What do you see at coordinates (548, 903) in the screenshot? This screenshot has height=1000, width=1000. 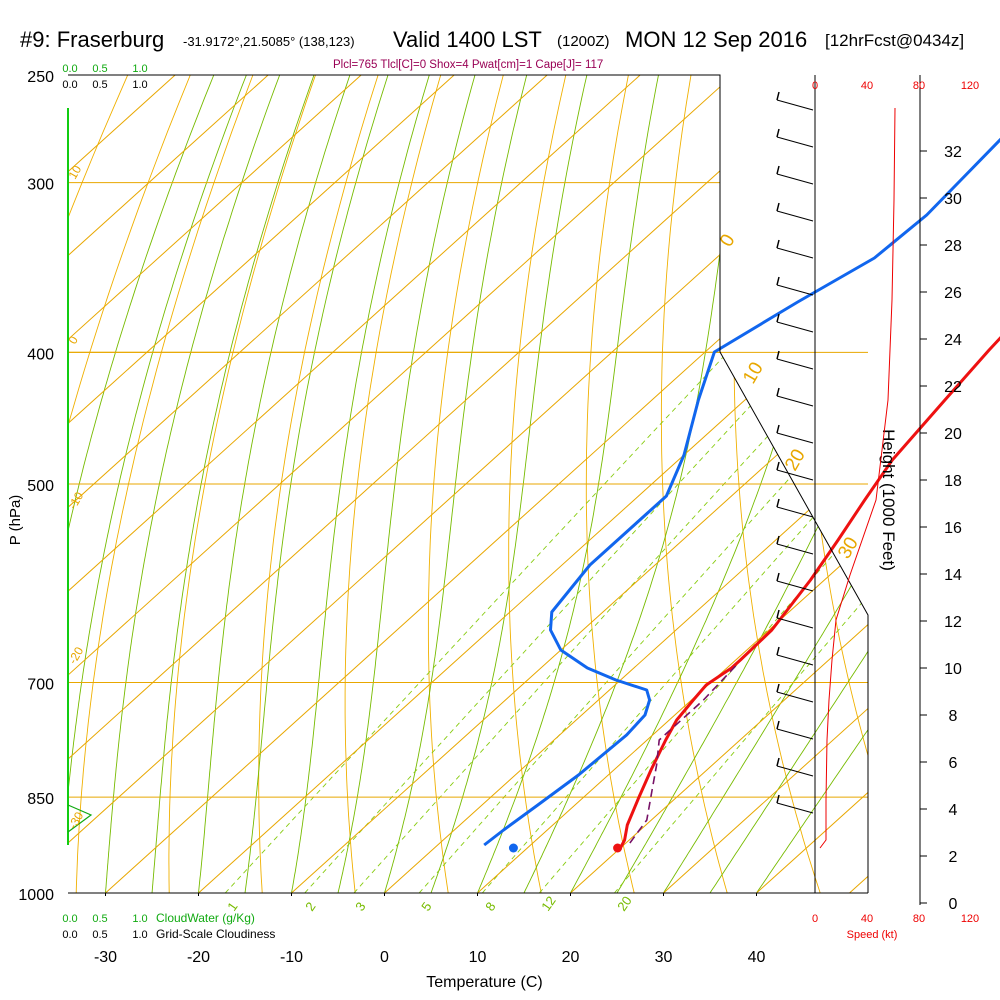 I see `mixing-ratio-label: 12` at bounding box center [548, 903].